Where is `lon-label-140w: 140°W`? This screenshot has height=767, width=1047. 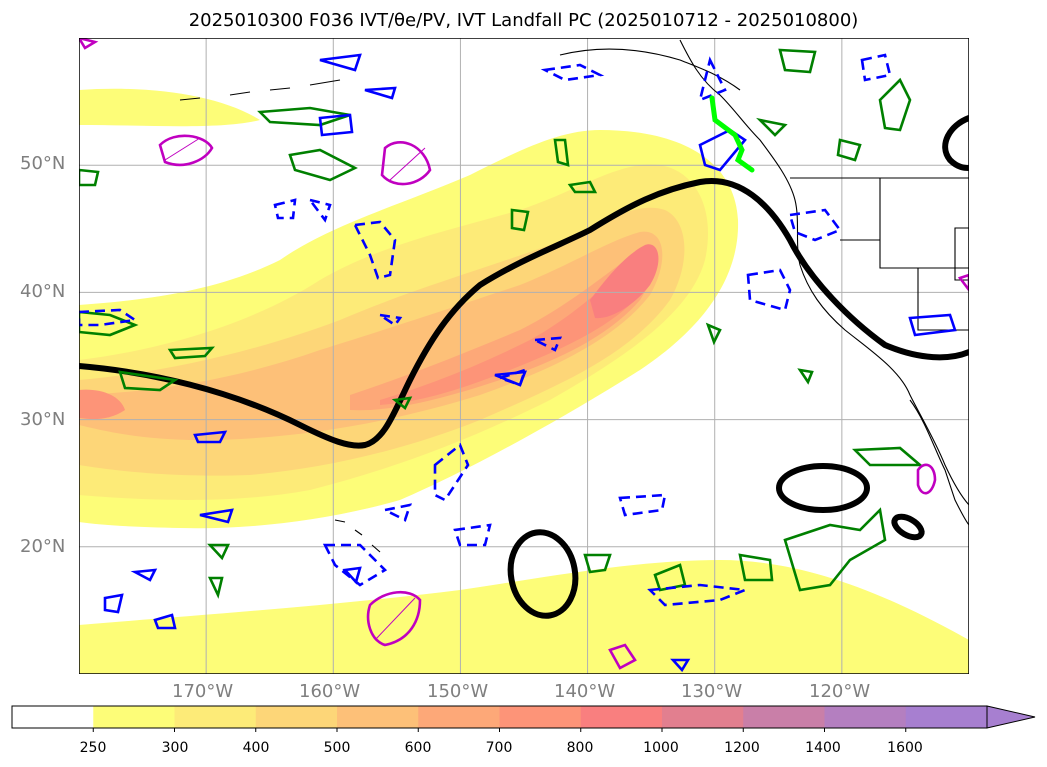
lon-label-140w: 140°W is located at coordinates (585, 691).